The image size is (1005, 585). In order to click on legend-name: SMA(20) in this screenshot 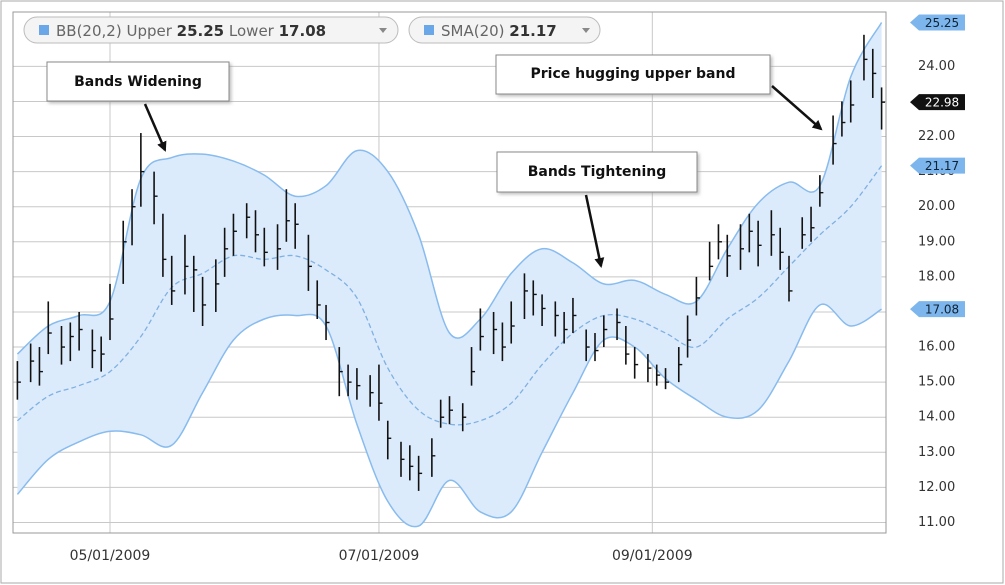, I will do `click(473, 31)`.